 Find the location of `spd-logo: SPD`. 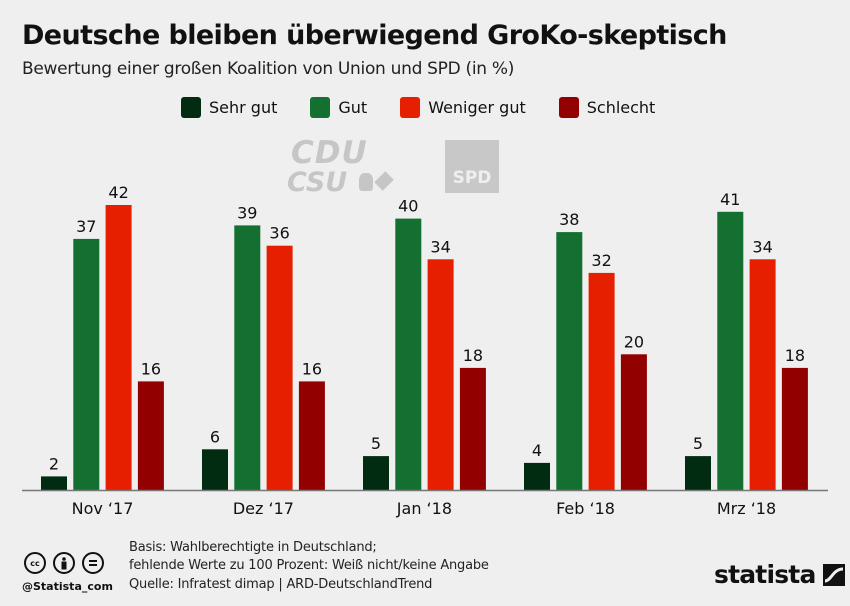

spd-logo: SPD is located at coordinates (472, 166).